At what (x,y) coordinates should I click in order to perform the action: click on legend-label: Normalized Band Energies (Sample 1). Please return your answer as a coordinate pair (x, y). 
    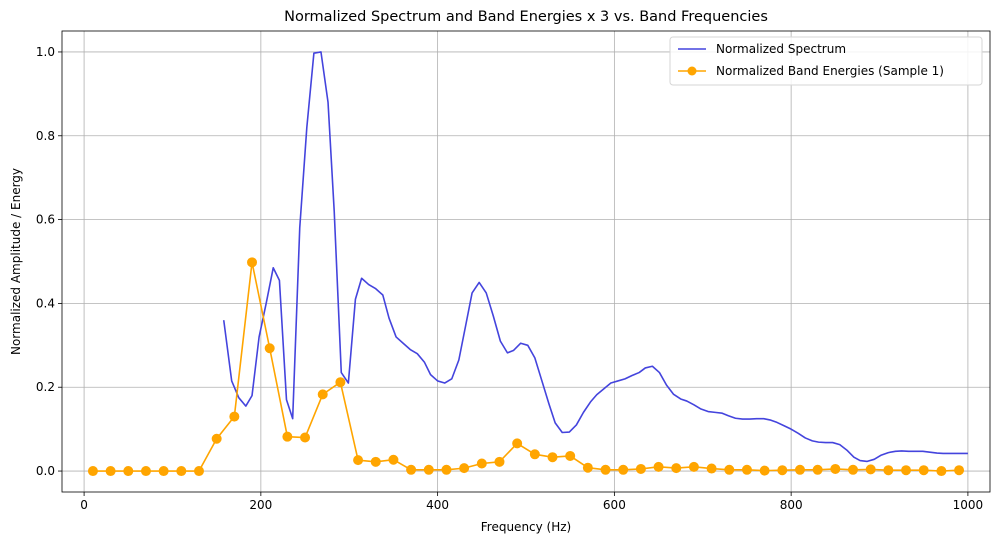
    Looking at the image, I should click on (830, 71).